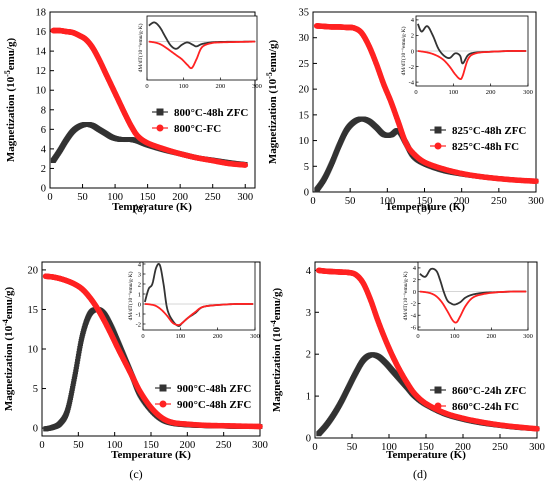  What do you see at coordinates (9, 368) in the screenshot?
I see `y-axis-label-main: Magnetization (10` at bounding box center [9, 368].